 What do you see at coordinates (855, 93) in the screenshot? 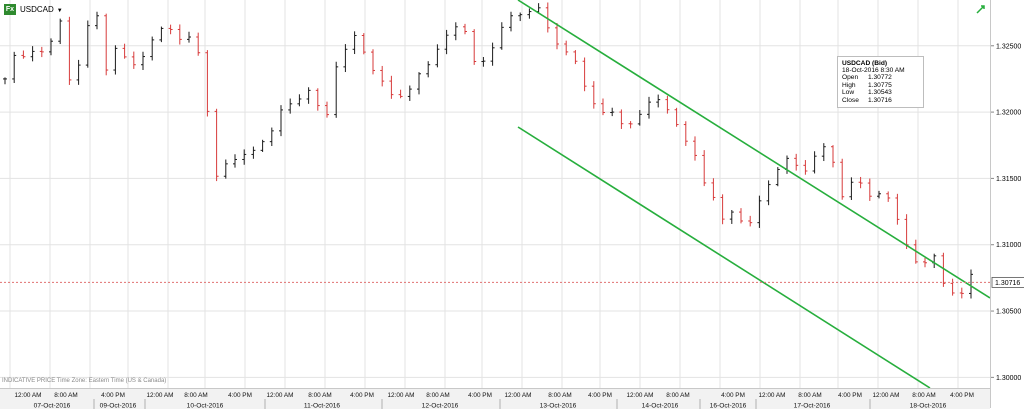
I see `legend-key: Low` at bounding box center [855, 93].